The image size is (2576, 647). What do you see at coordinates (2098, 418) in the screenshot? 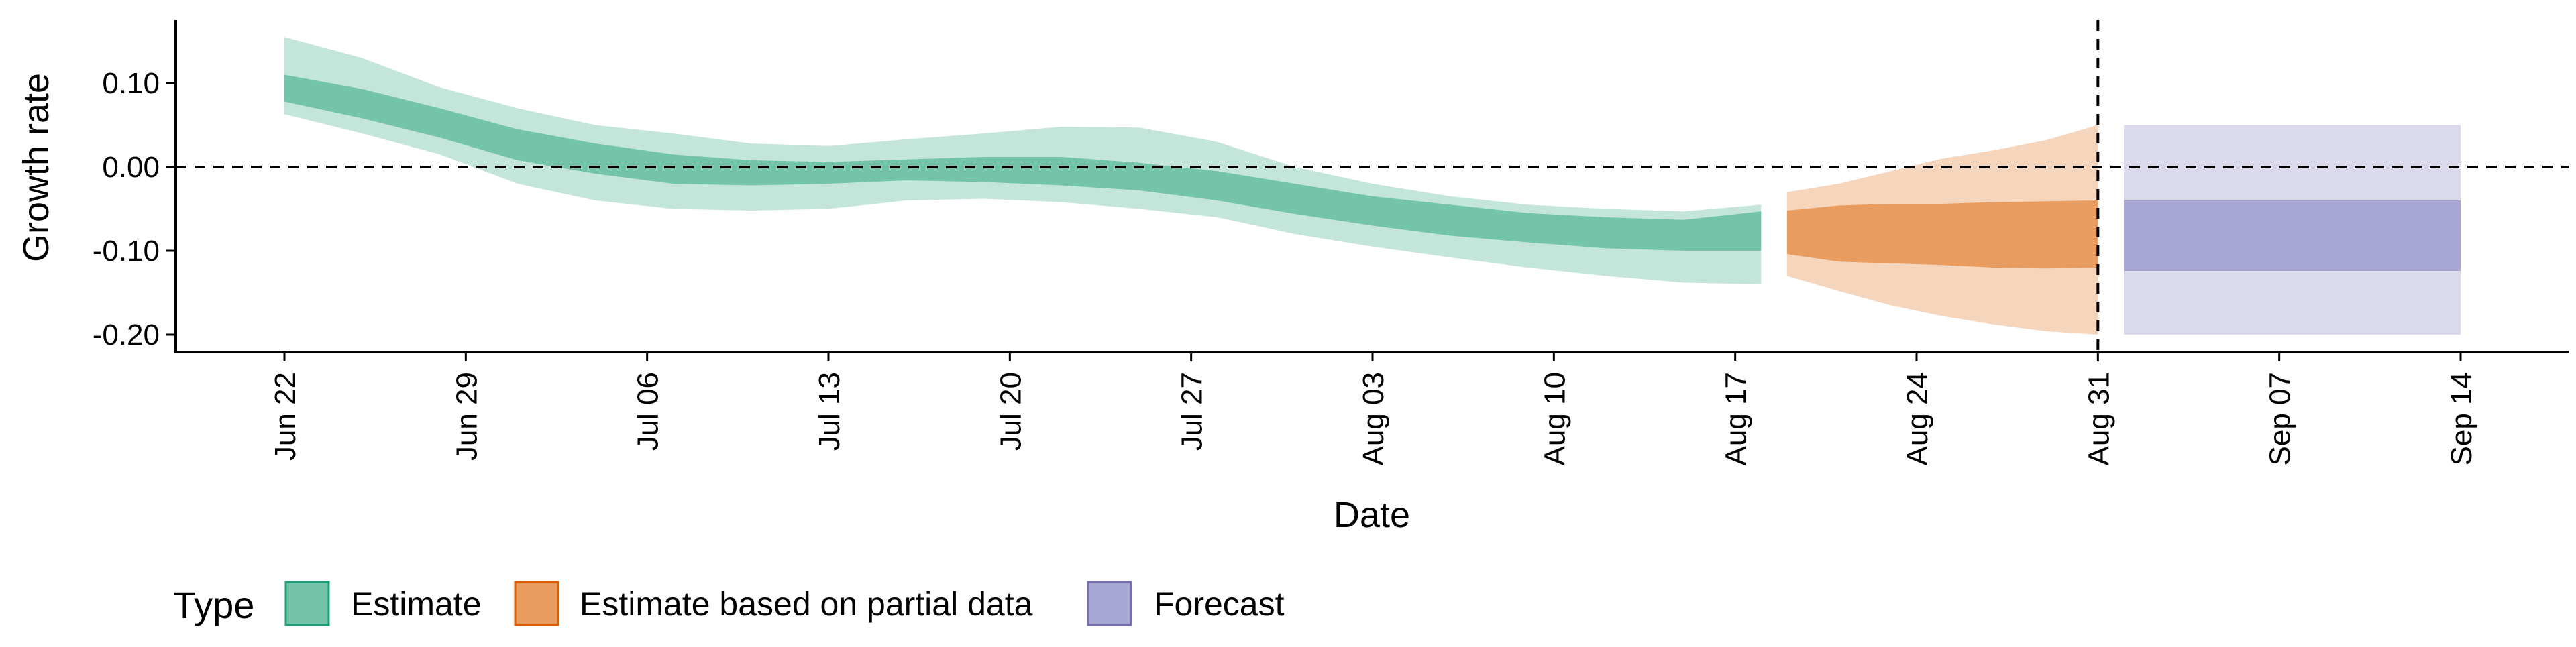
I see `x-tick-label: Aug 31` at bounding box center [2098, 418].